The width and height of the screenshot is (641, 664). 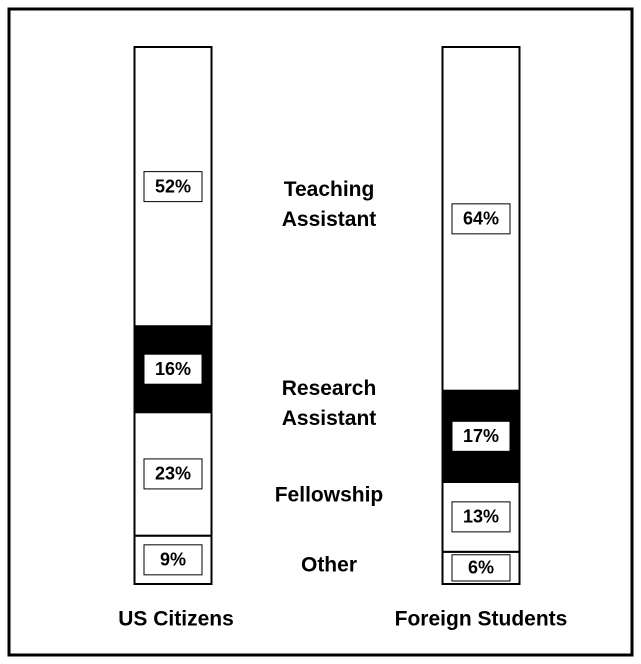 What do you see at coordinates (481, 619) in the screenshot?
I see `category-label: Foreign Students` at bounding box center [481, 619].